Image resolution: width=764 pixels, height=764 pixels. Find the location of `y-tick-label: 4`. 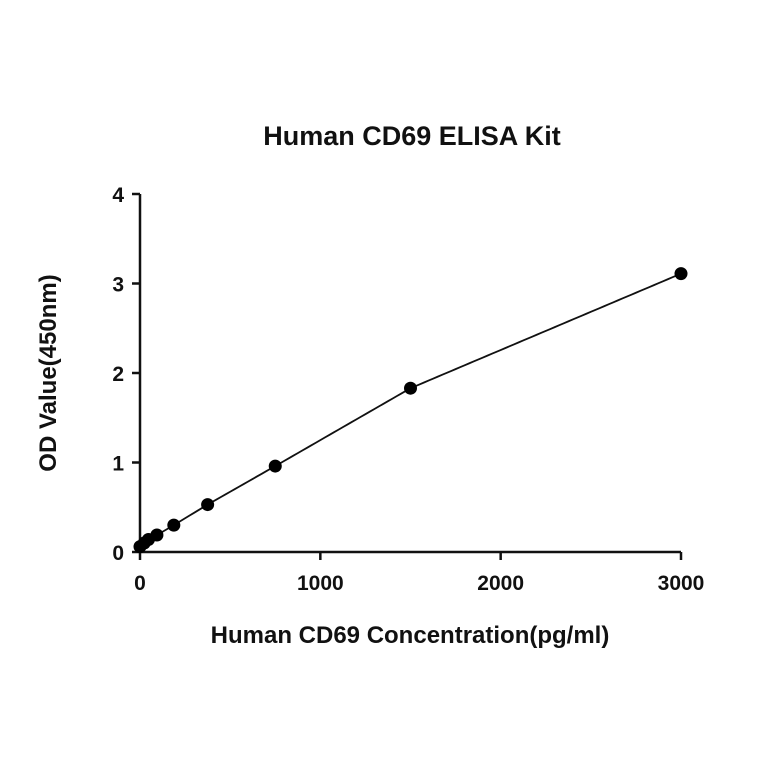

y-tick-label: 4 is located at coordinates (118, 195).